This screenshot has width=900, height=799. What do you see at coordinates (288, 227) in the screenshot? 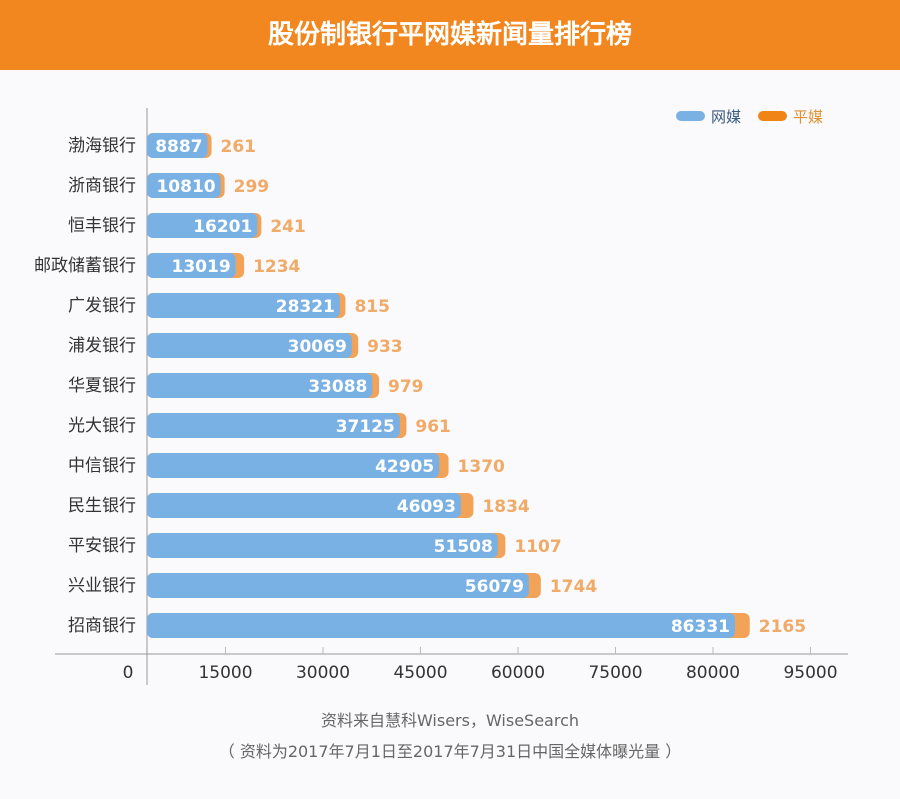
I see `pingmei-value-label: 241` at bounding box center [288, 227].